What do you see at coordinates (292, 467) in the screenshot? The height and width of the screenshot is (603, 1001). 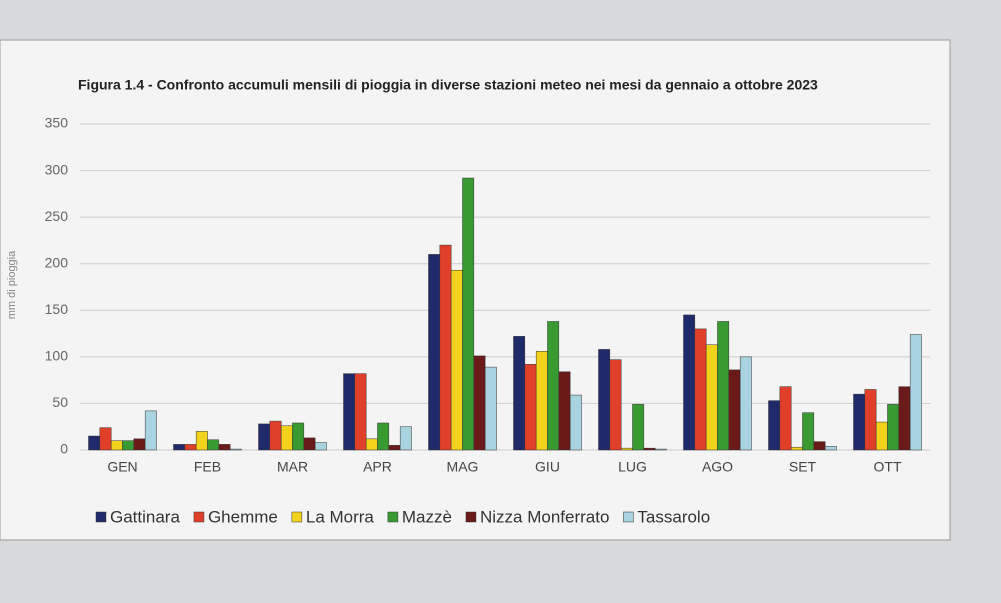 I see `x-tick-label: MAR` at bounding box center [292, 467].